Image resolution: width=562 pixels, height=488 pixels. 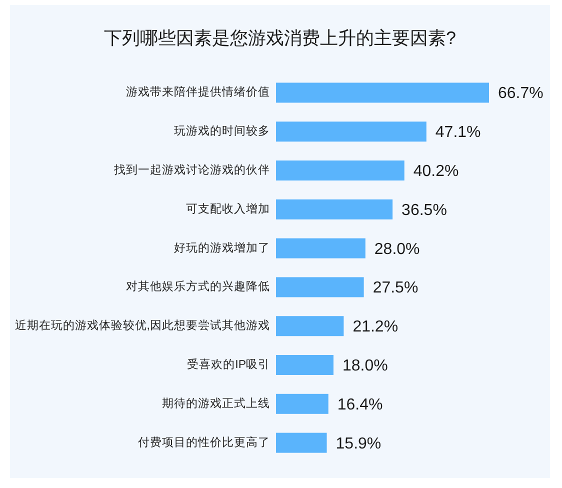 What do you see at coordinates (198, 286) in the screenshot?
I see `y-tick-label: 对其他娱乐方式的兴趣降低` at bounding box center [198, 286].